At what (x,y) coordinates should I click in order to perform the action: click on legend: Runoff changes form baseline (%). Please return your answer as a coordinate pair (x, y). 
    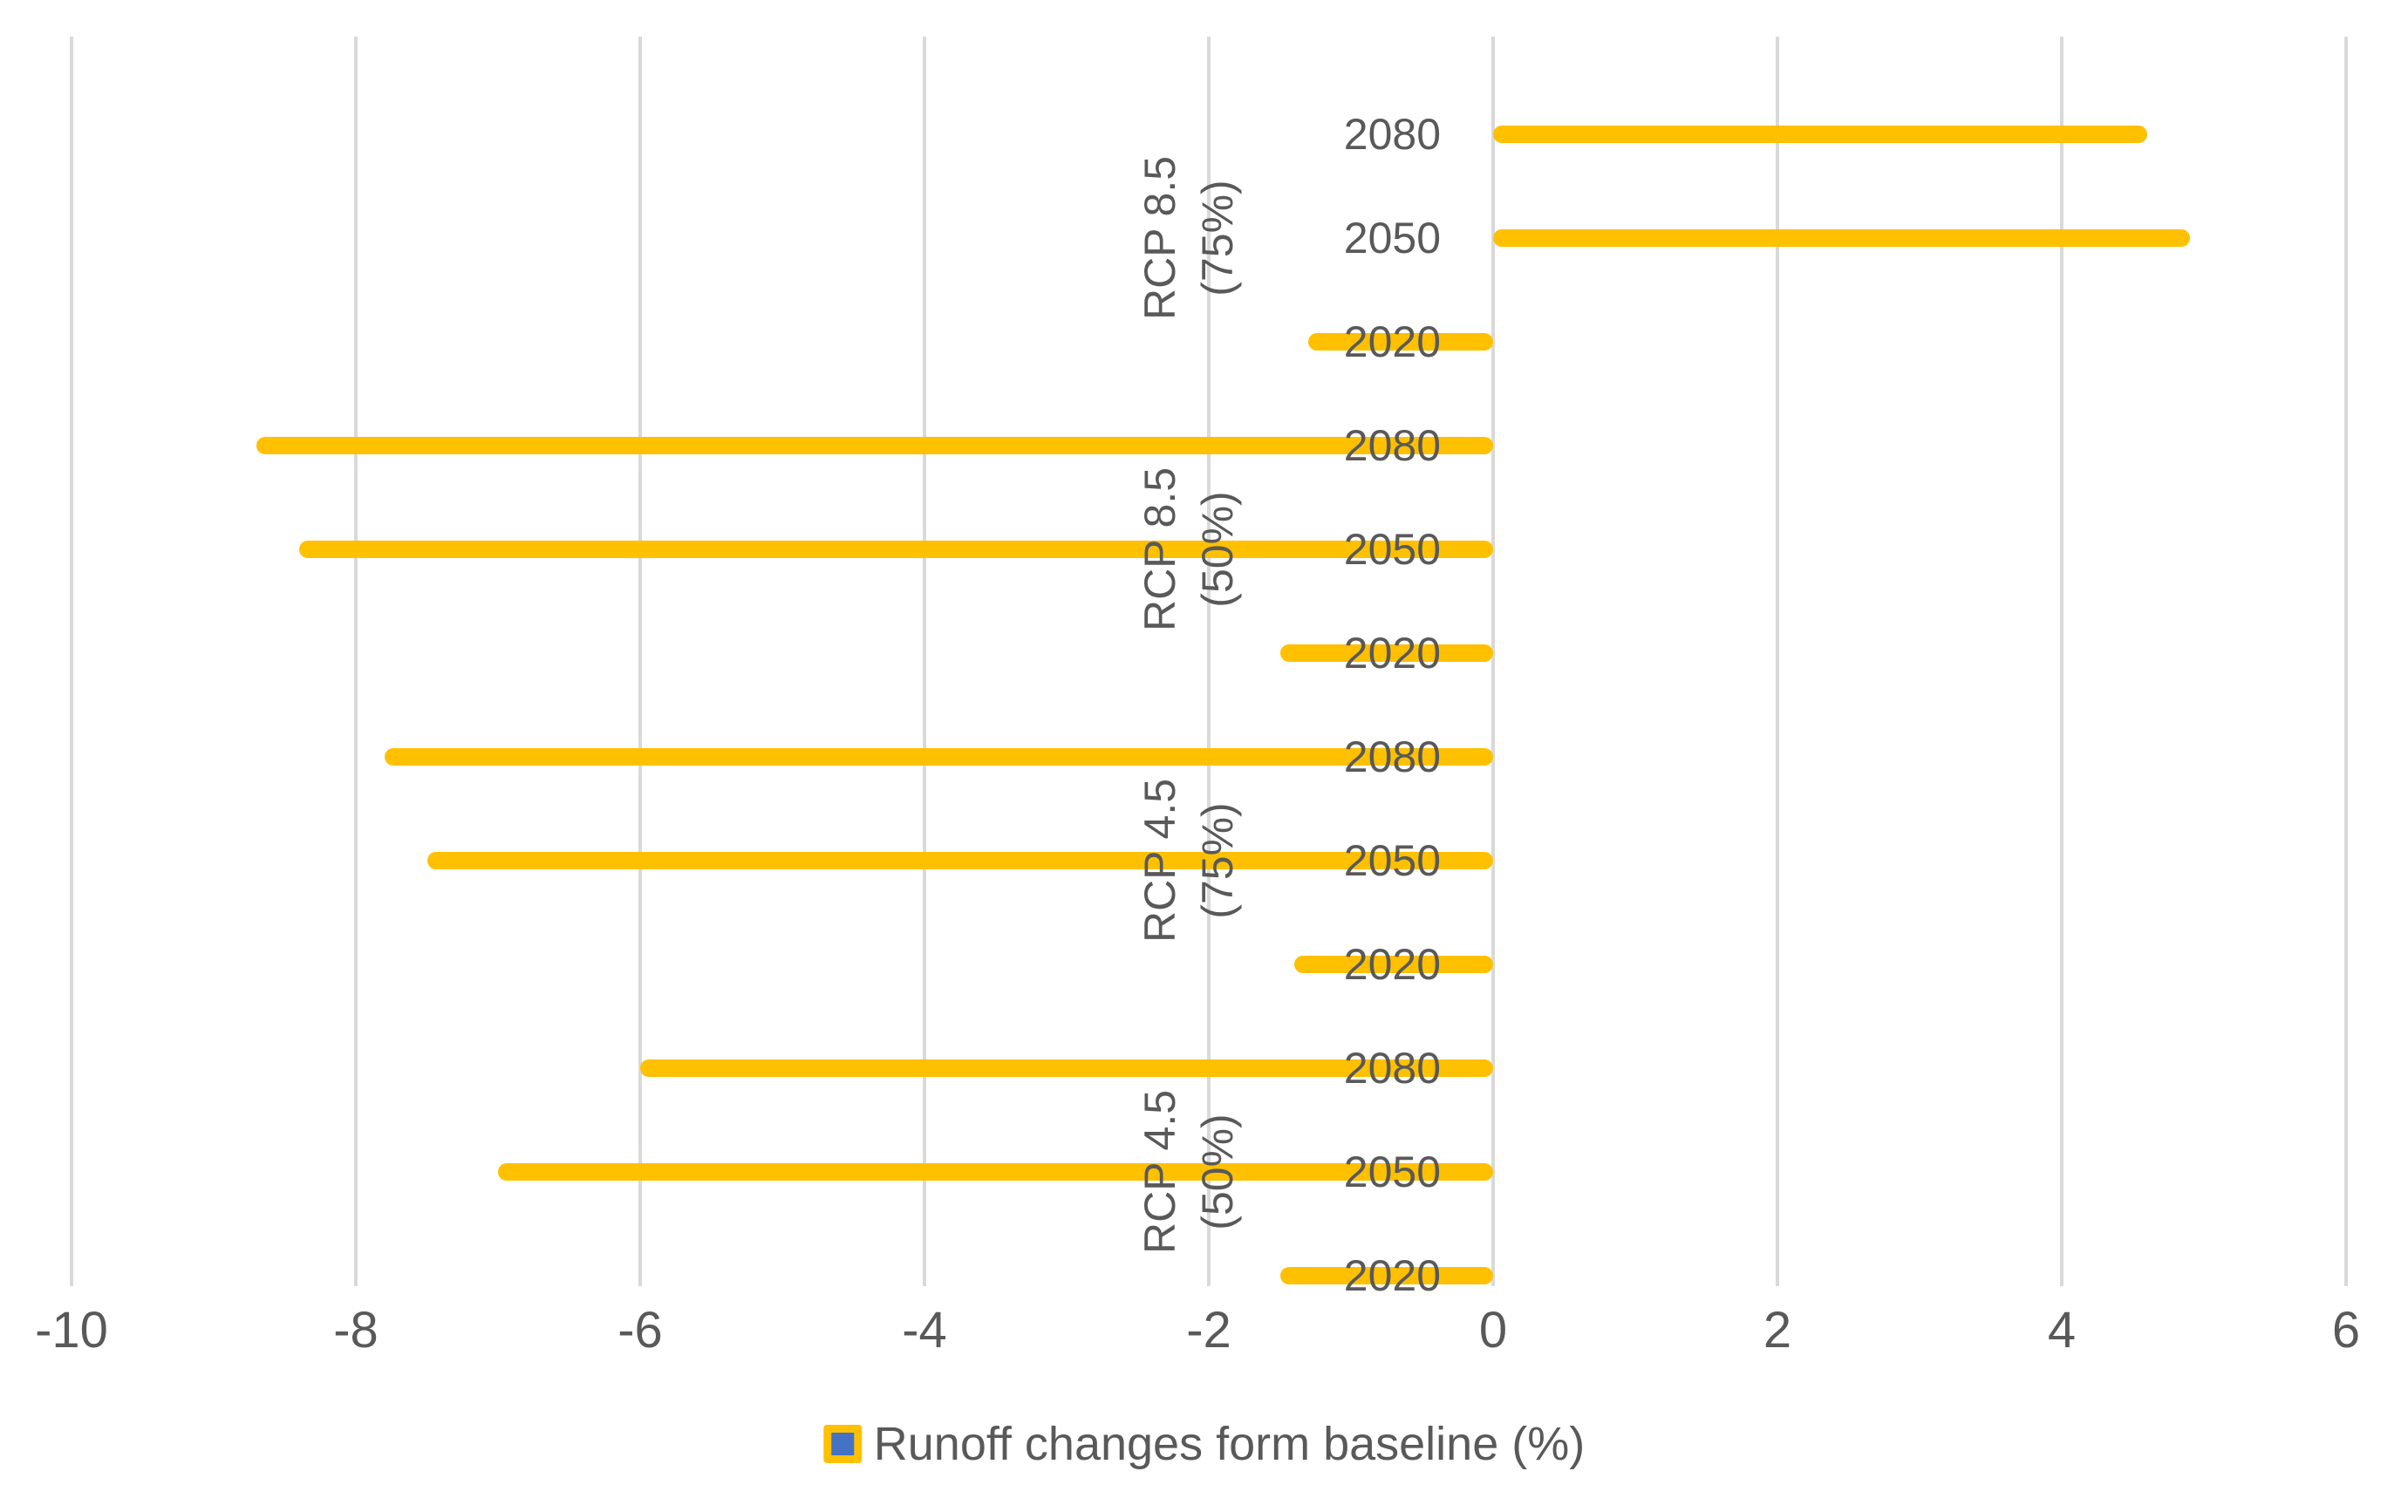
    Looking at the image, I should click on (1204, 1444).